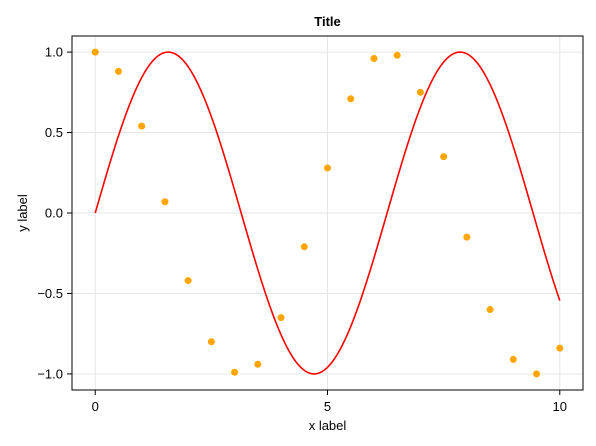  Describe the element at coordinates (50, 293) in the screenshot. I see `y-tick-label: −0.5` at that location.